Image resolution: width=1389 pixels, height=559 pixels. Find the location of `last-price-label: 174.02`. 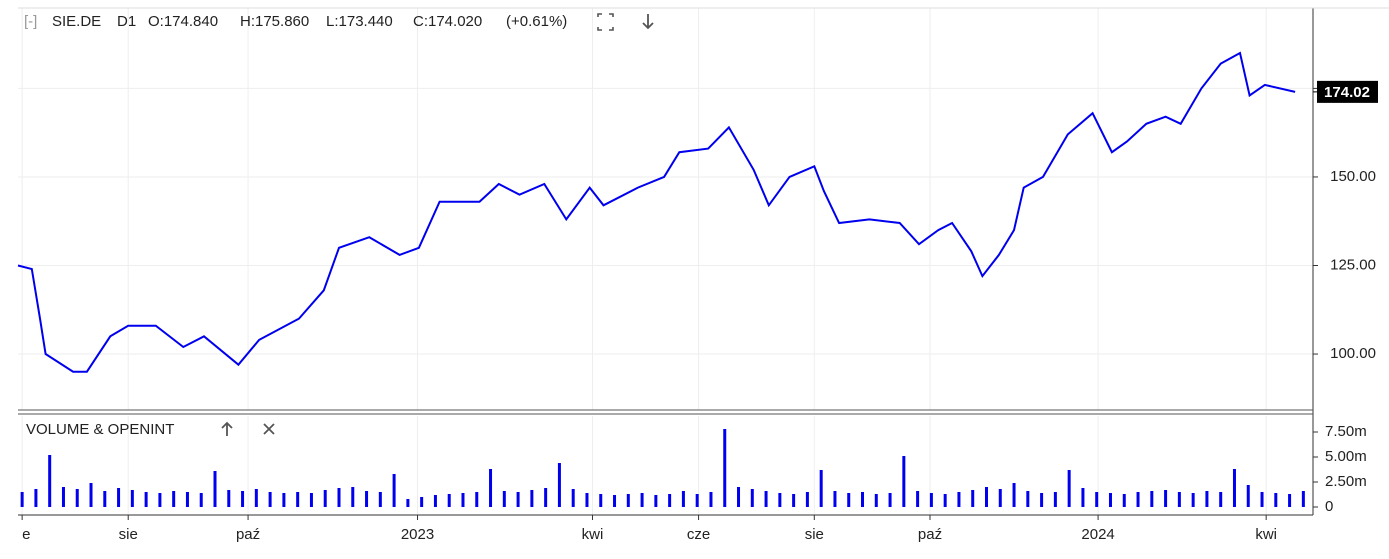

last-price-label: 174.02 is located at coordinates (1347, 92).